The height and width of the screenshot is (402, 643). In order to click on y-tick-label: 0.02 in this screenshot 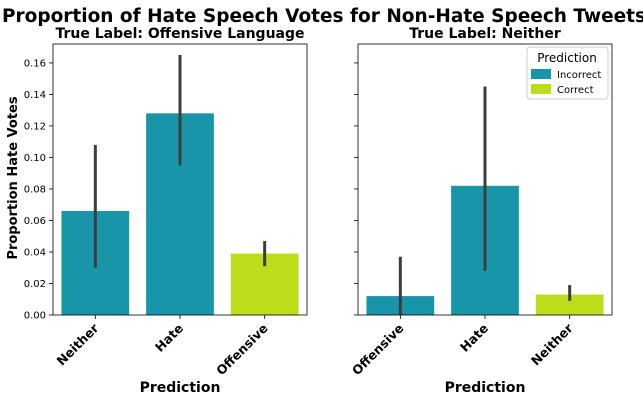, I will do `click(35, 284)`.